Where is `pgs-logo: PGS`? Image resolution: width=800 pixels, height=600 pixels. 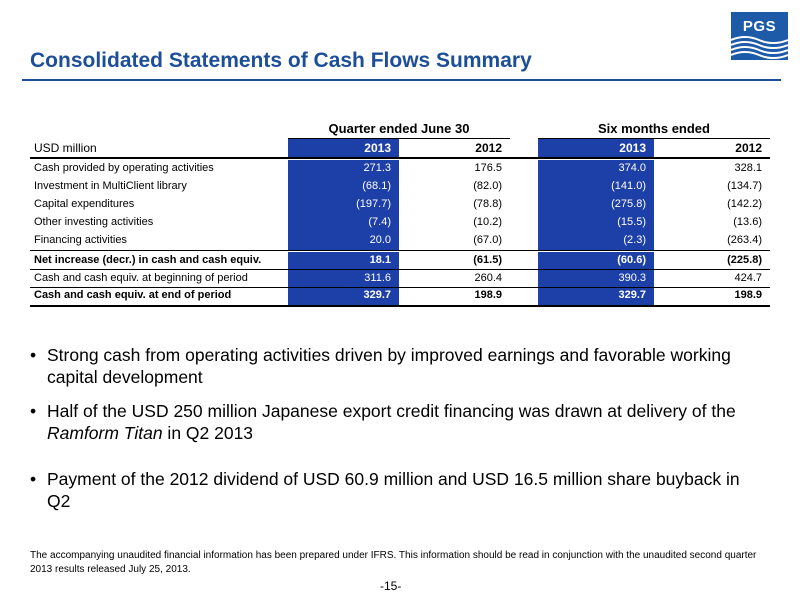
pgs-logo: PGS is located at coordinates (759, 36).